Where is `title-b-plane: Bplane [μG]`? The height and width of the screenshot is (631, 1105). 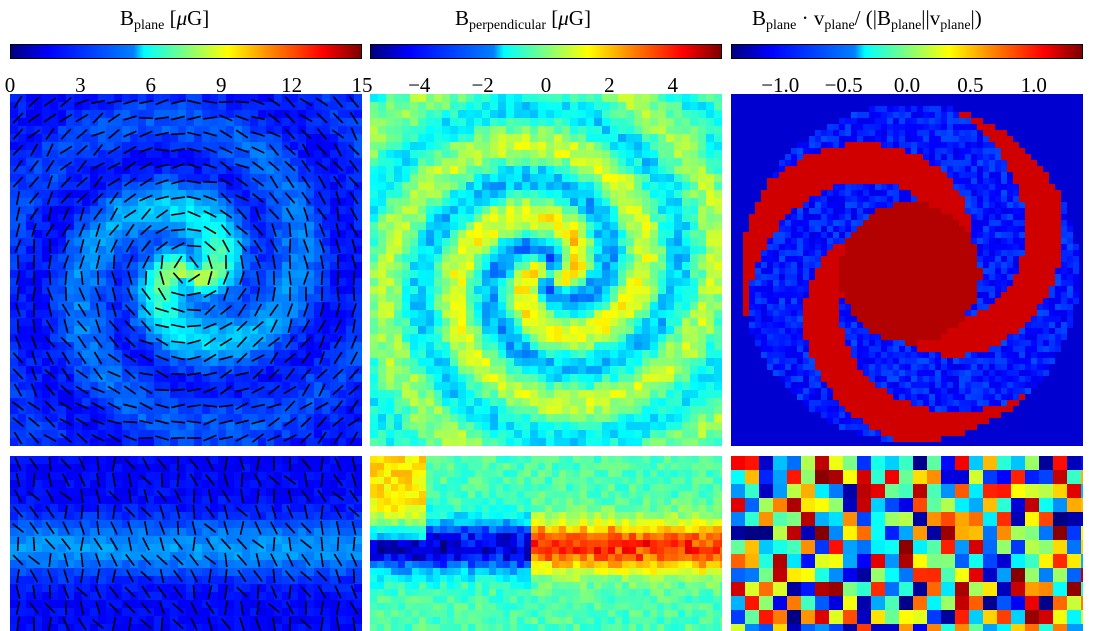
title-b-plane: Bplane [μG] is located at coordinates (165, 19).